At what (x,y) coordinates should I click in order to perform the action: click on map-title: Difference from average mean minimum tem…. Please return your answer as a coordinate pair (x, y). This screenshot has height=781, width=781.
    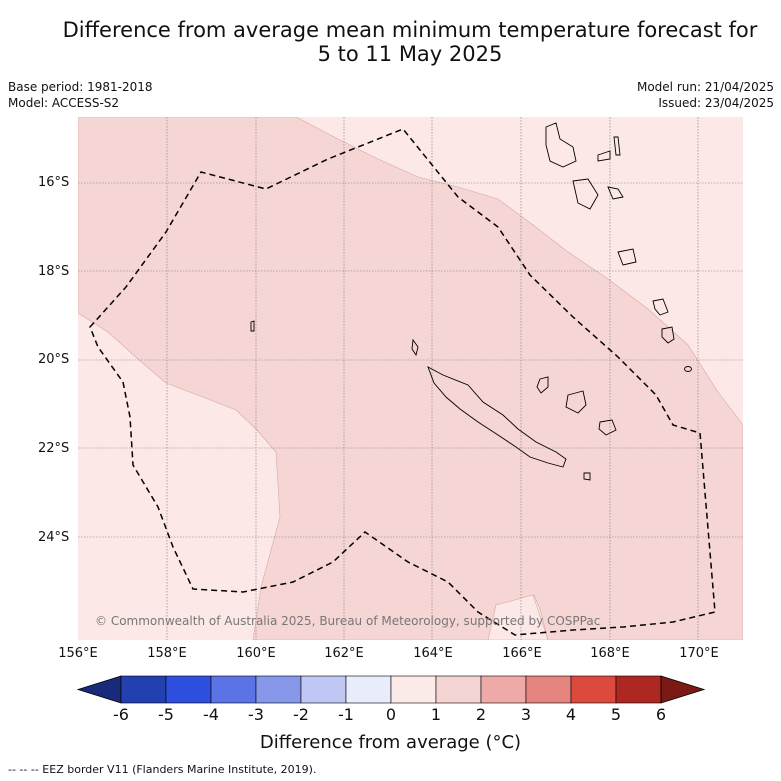
    Looking at the image, I should click on (390, 42).